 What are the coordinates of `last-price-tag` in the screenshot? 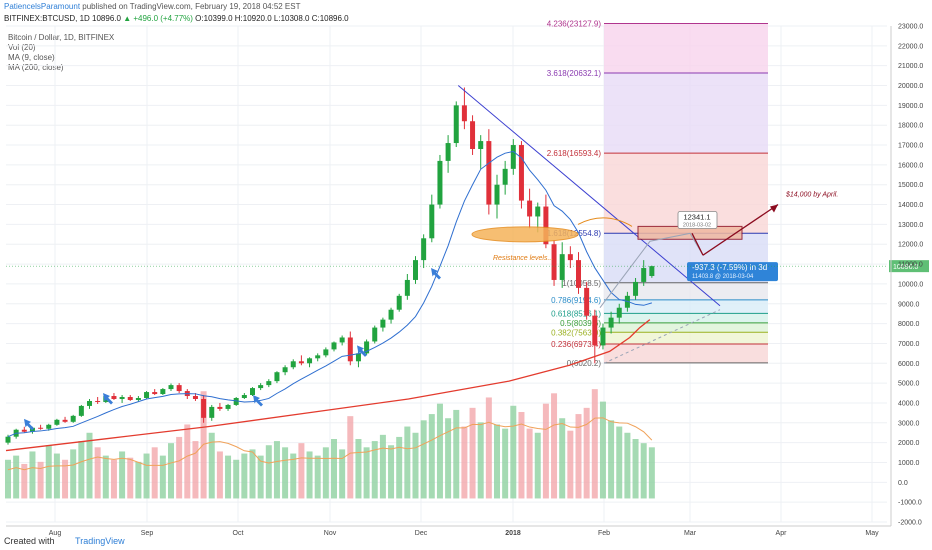 It's located at (909, 266).